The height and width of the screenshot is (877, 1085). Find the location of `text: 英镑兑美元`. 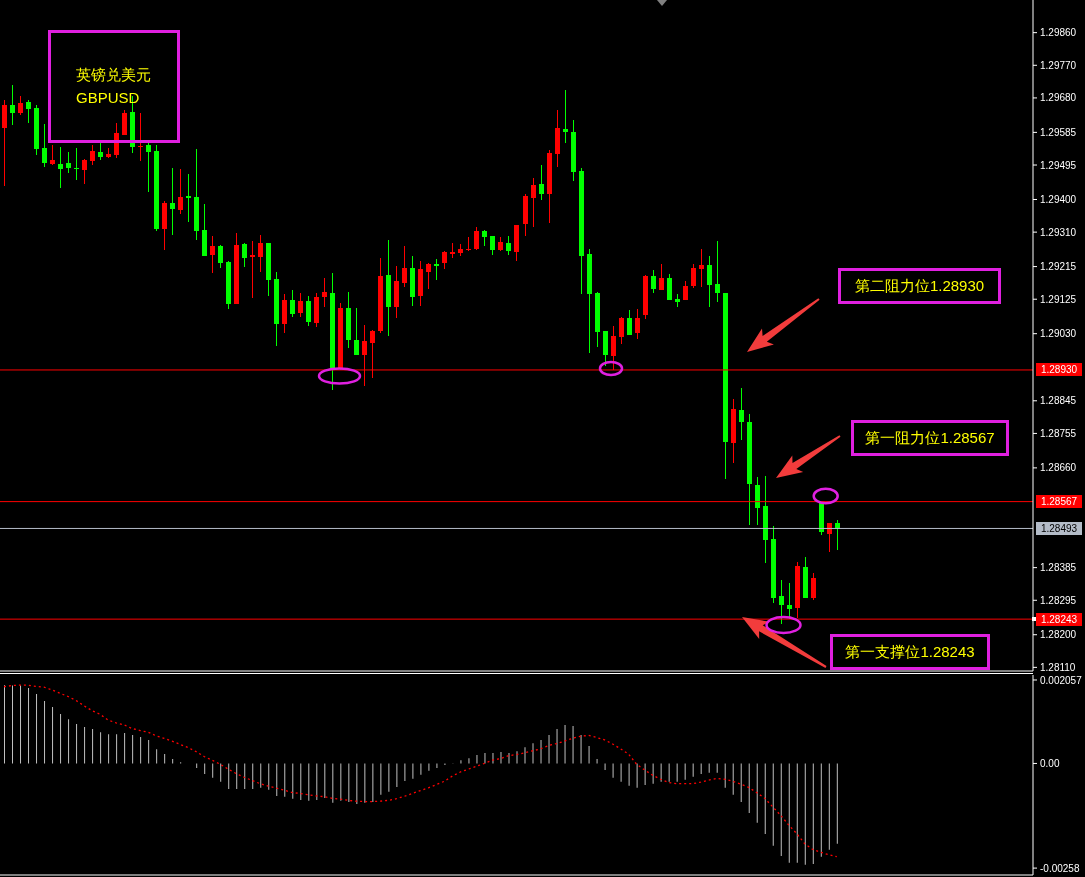

text: 英镑兑美元 is located at coordinates (113, 75).